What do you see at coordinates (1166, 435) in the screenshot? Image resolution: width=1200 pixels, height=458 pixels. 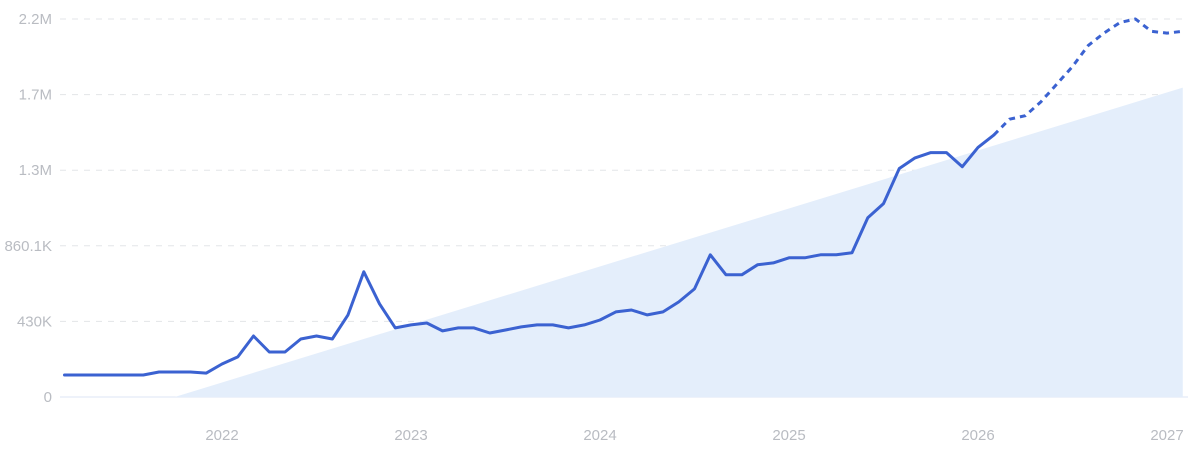 I see `x-tick-label: 2027` at bounding box center [1166, 435].